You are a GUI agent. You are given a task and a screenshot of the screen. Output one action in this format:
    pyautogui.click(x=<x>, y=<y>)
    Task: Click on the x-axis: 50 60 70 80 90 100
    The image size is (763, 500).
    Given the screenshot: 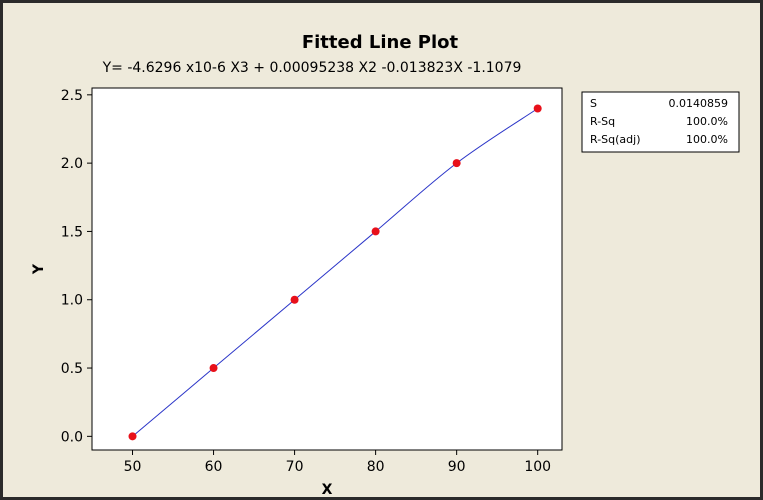 What is the action you would take?
    pyautogui.click(x=337, y=462)
    